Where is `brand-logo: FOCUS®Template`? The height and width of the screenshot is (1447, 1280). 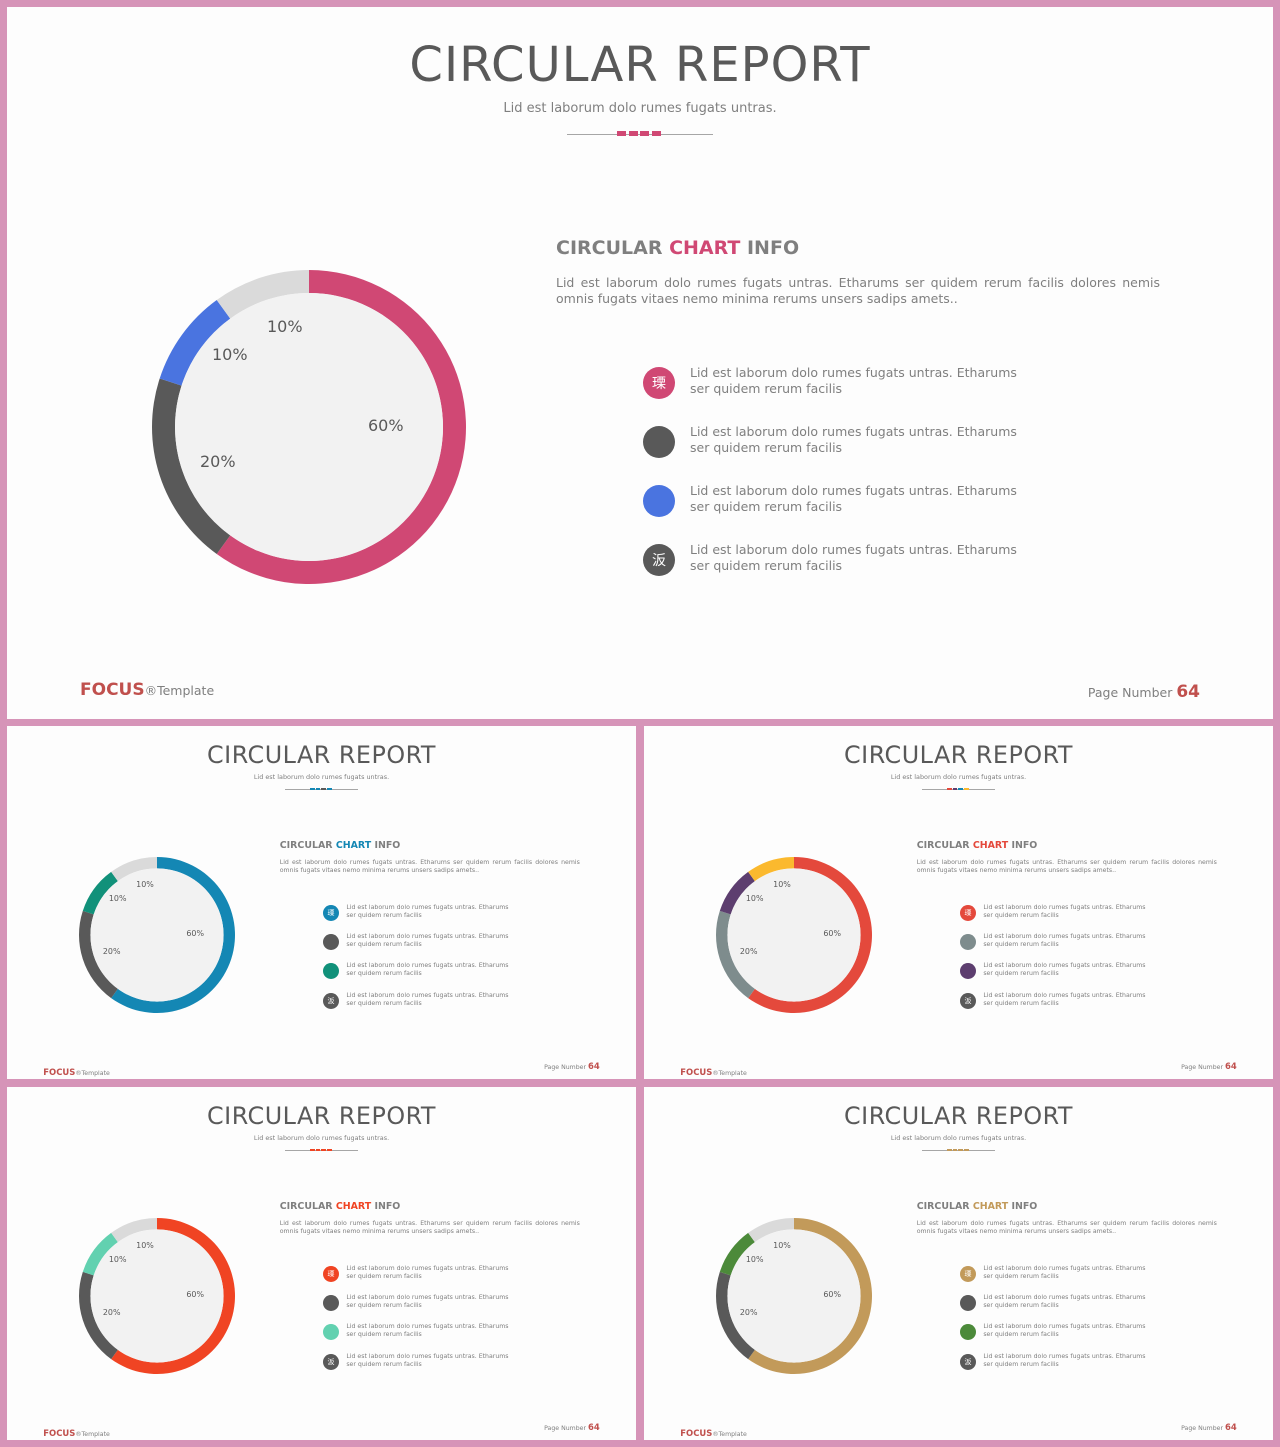
brand-logo: FOCUS®Template is located at coordinates (713, 1430).